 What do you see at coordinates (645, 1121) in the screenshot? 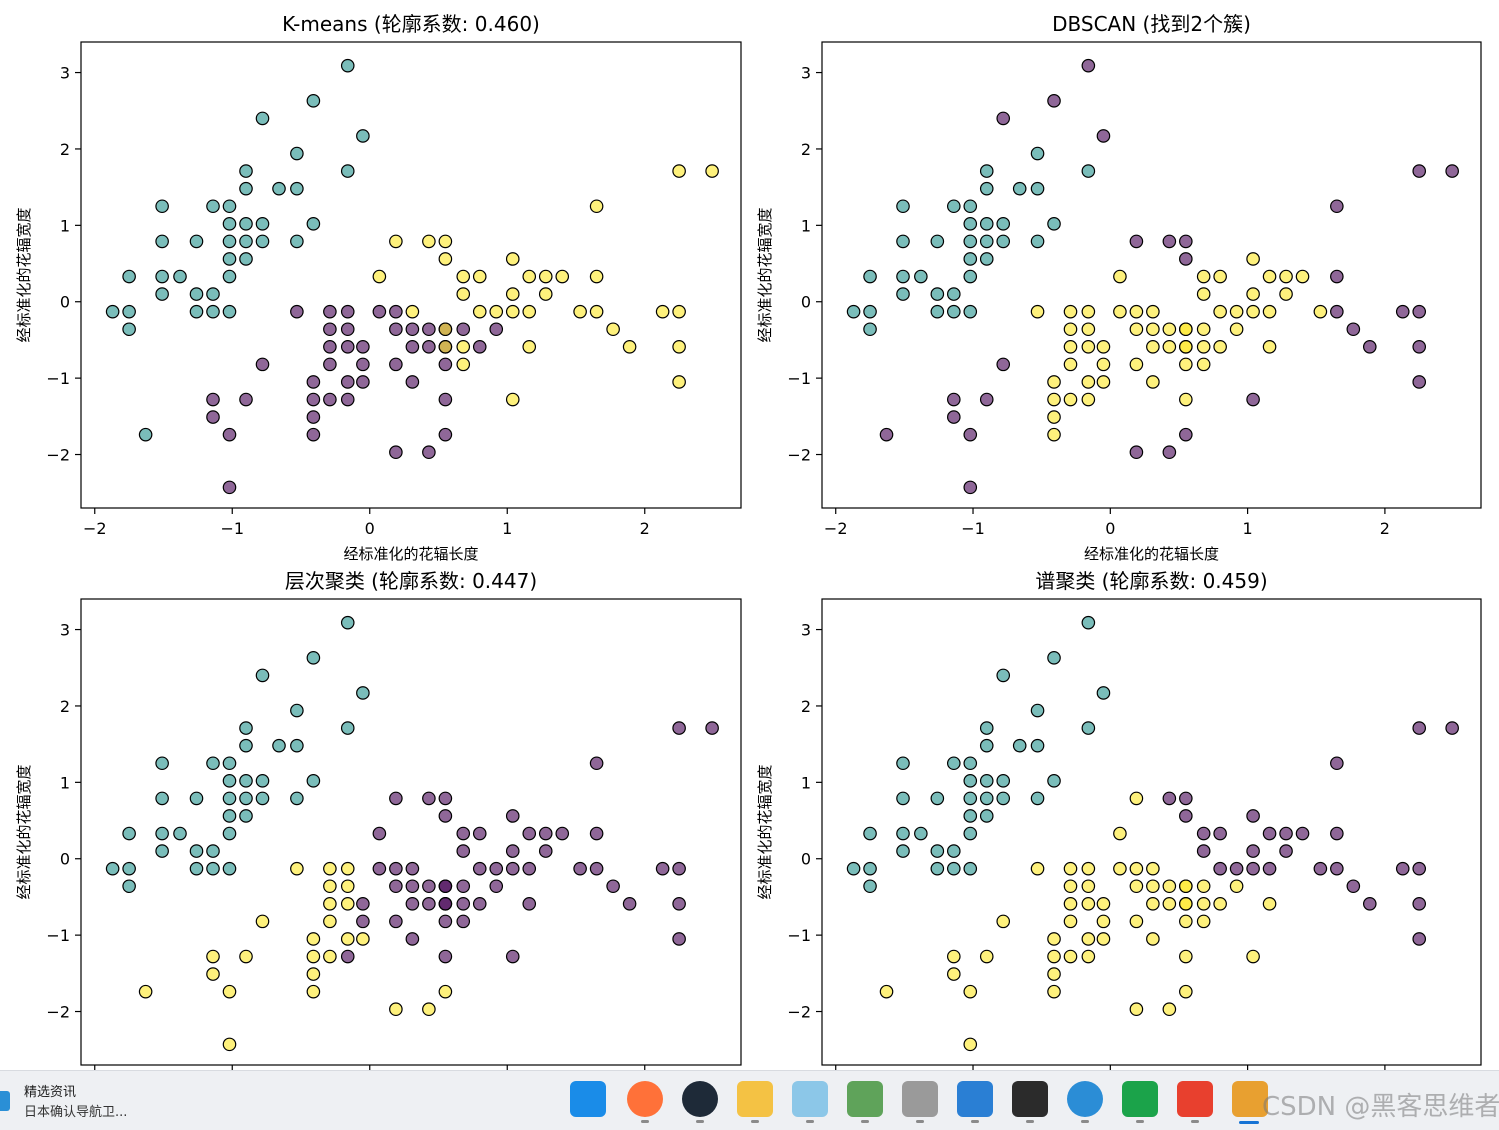
I see `running-indicator` at bounding box center [645, 1121].